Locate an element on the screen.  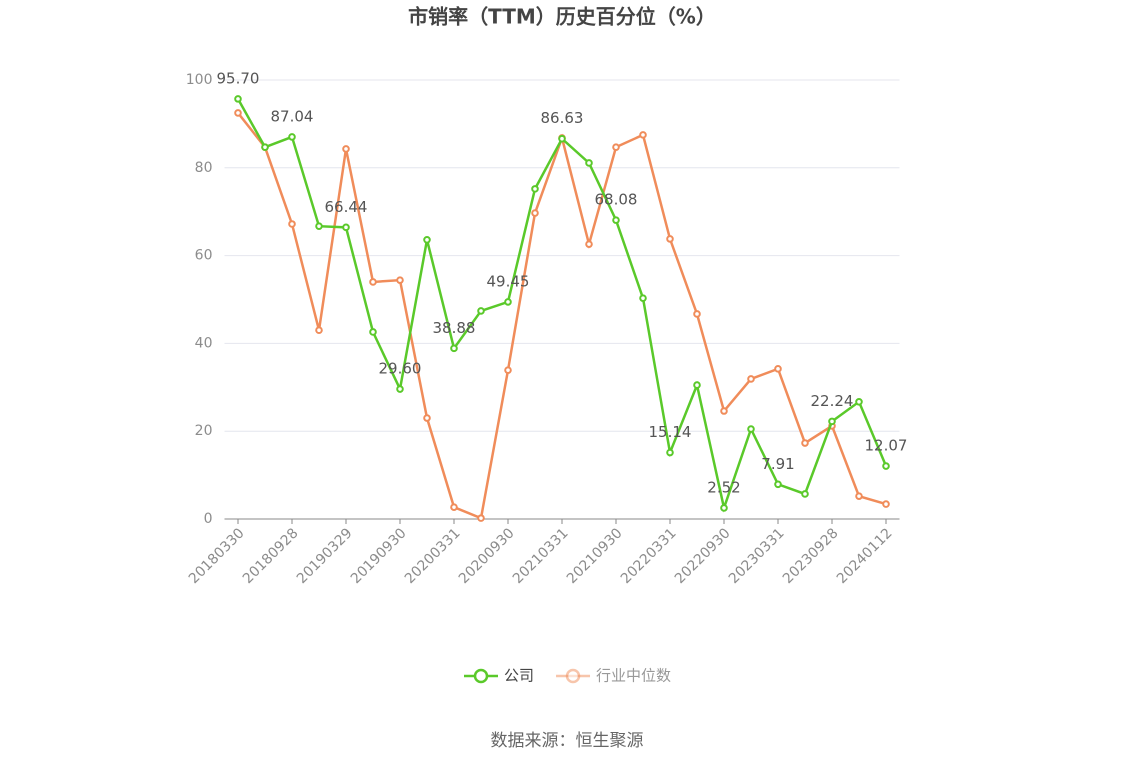
data-label: 86.63 is located at coordinates (562, 118).